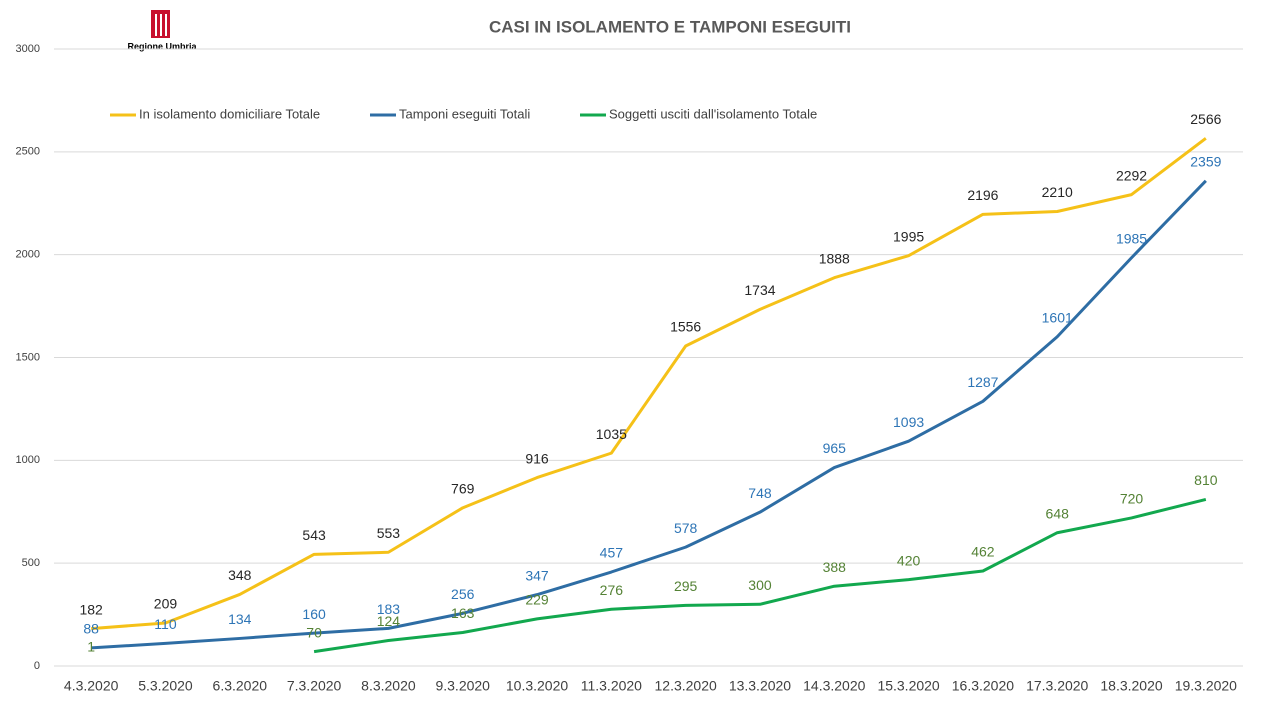  What do you see at coordinates (1057, 317) in the screenshot?
I see `data-label: 1601` at bounding box center [1057, 317].